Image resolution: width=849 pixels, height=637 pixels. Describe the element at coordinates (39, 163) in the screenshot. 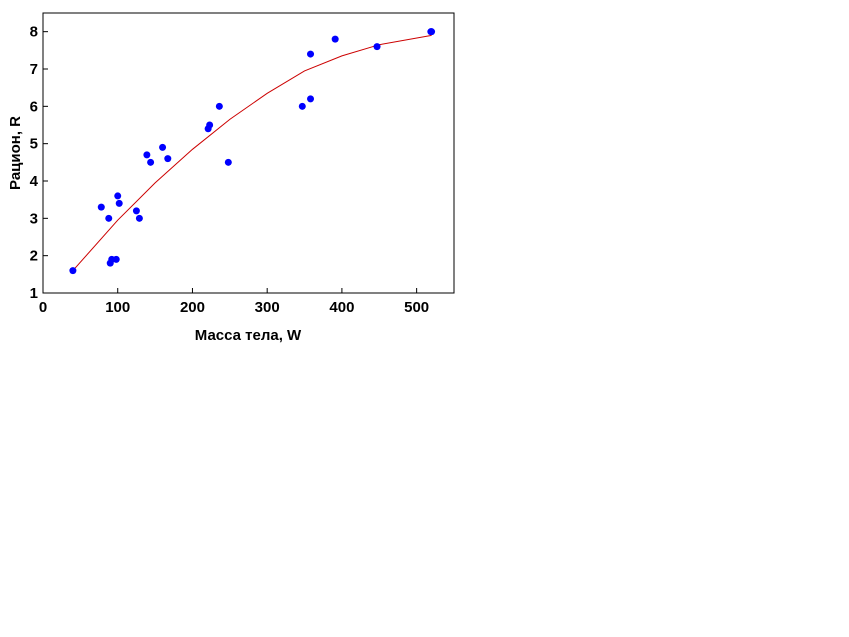

I see `y-axis-ticks: 1 2 3 4 5 6 7 8` at that location.